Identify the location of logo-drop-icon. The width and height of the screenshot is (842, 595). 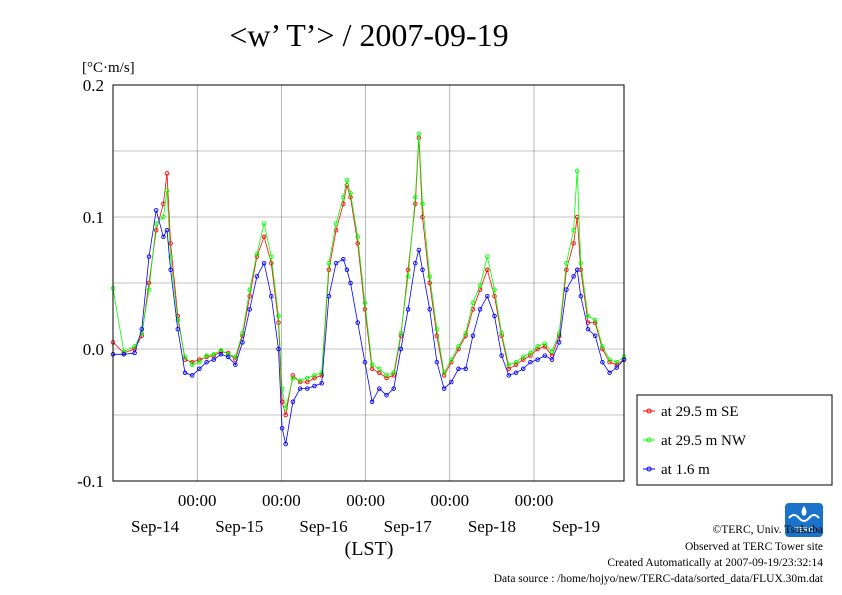
(804, 511).